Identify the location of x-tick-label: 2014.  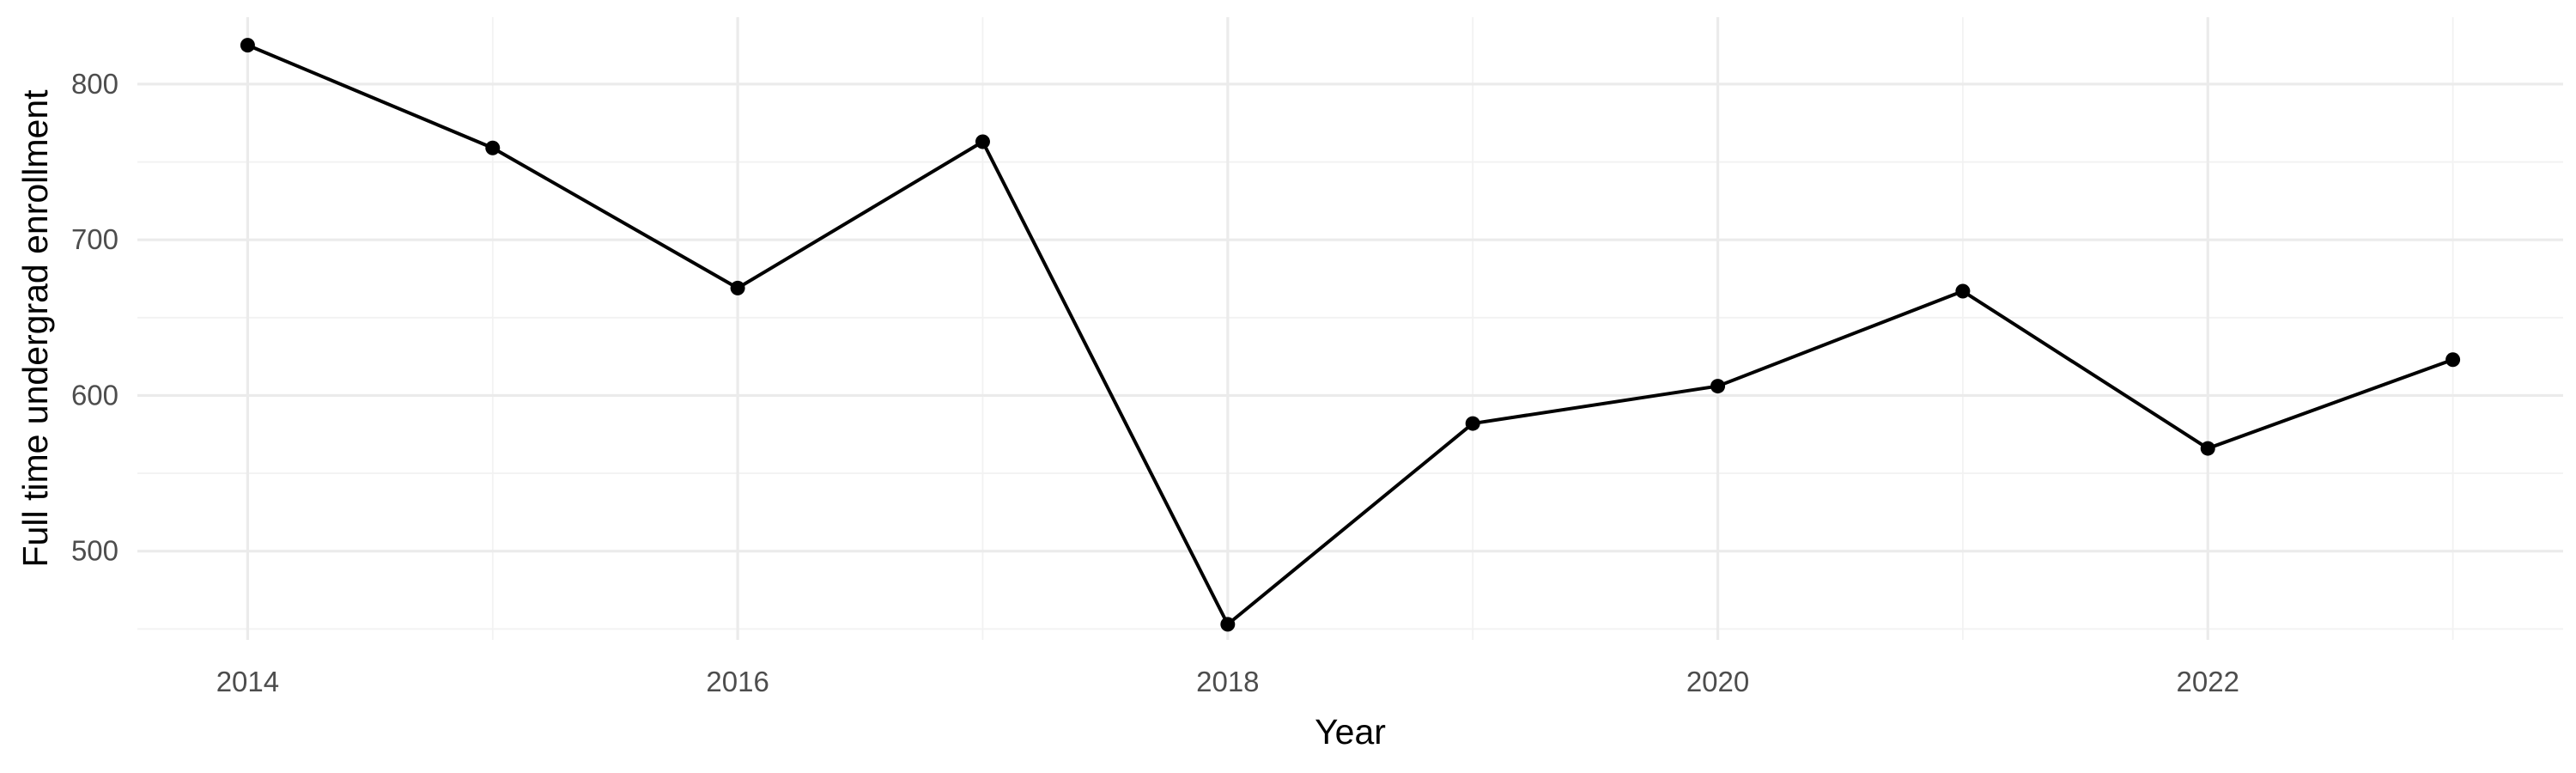
(248, 681).